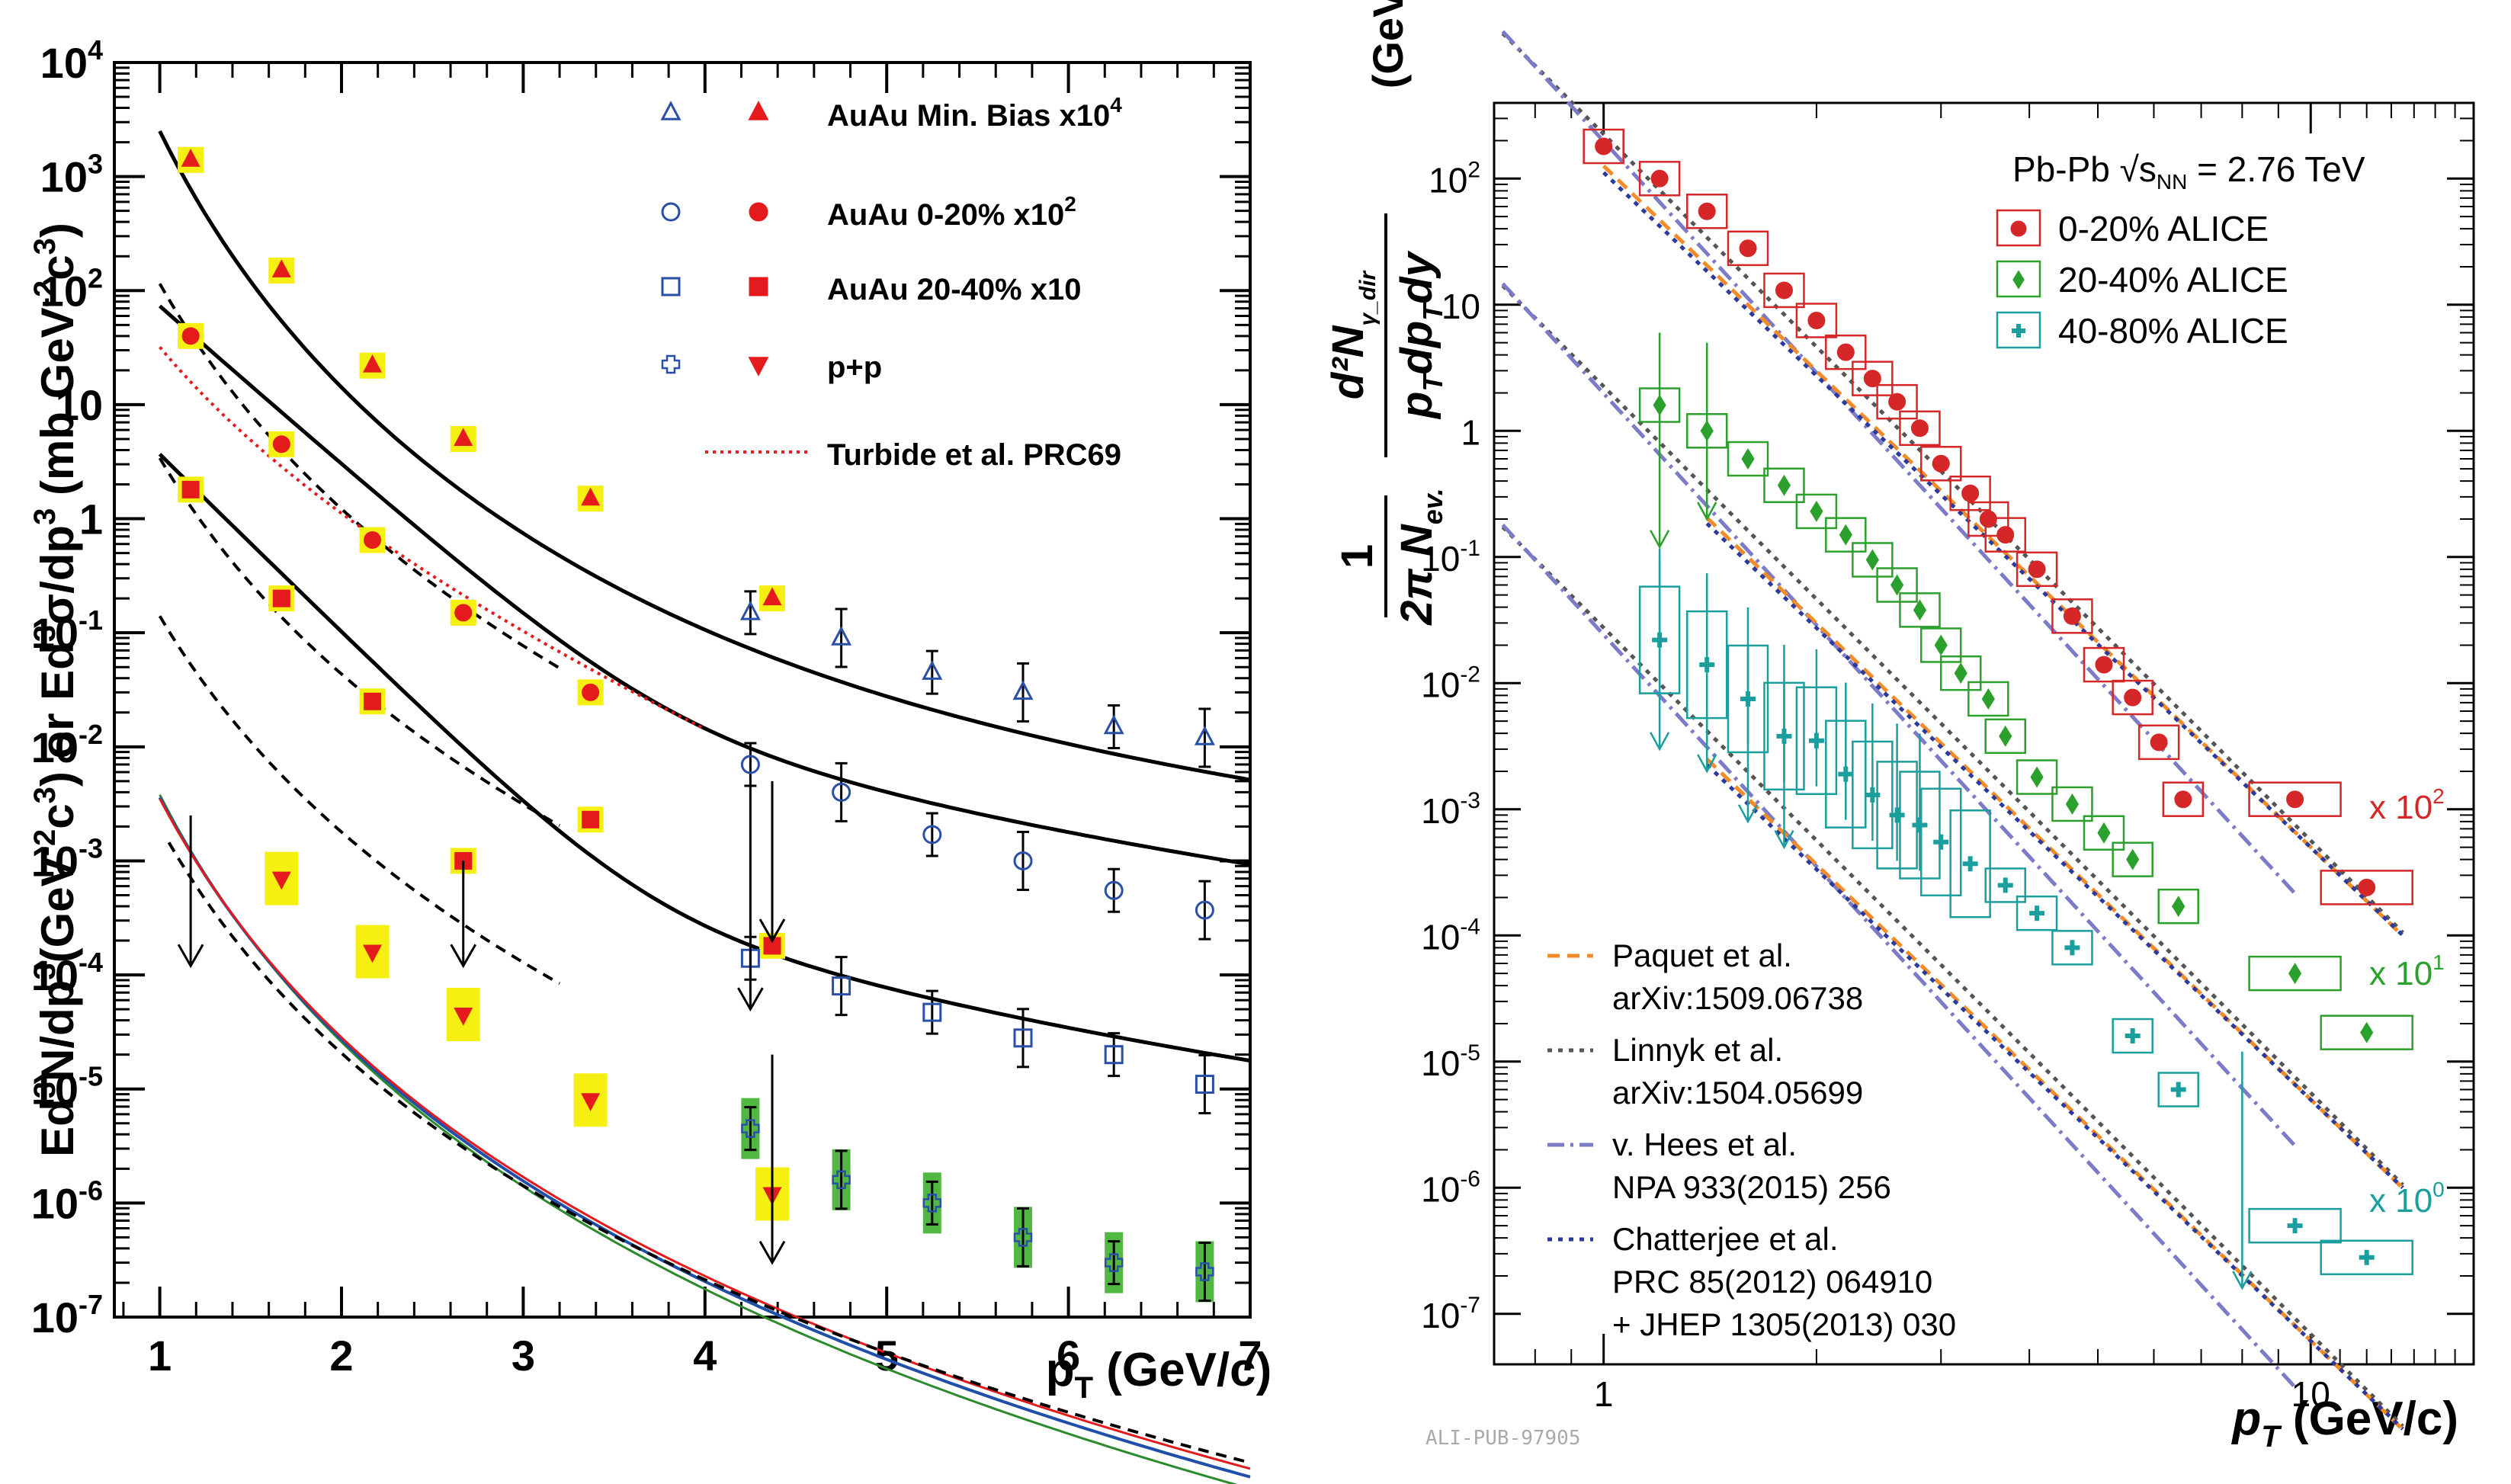 The image size is (2511, 1484). Describe the element at coordinates (670, 110) in the screenshot. I see `legend-marker-open` at that location.